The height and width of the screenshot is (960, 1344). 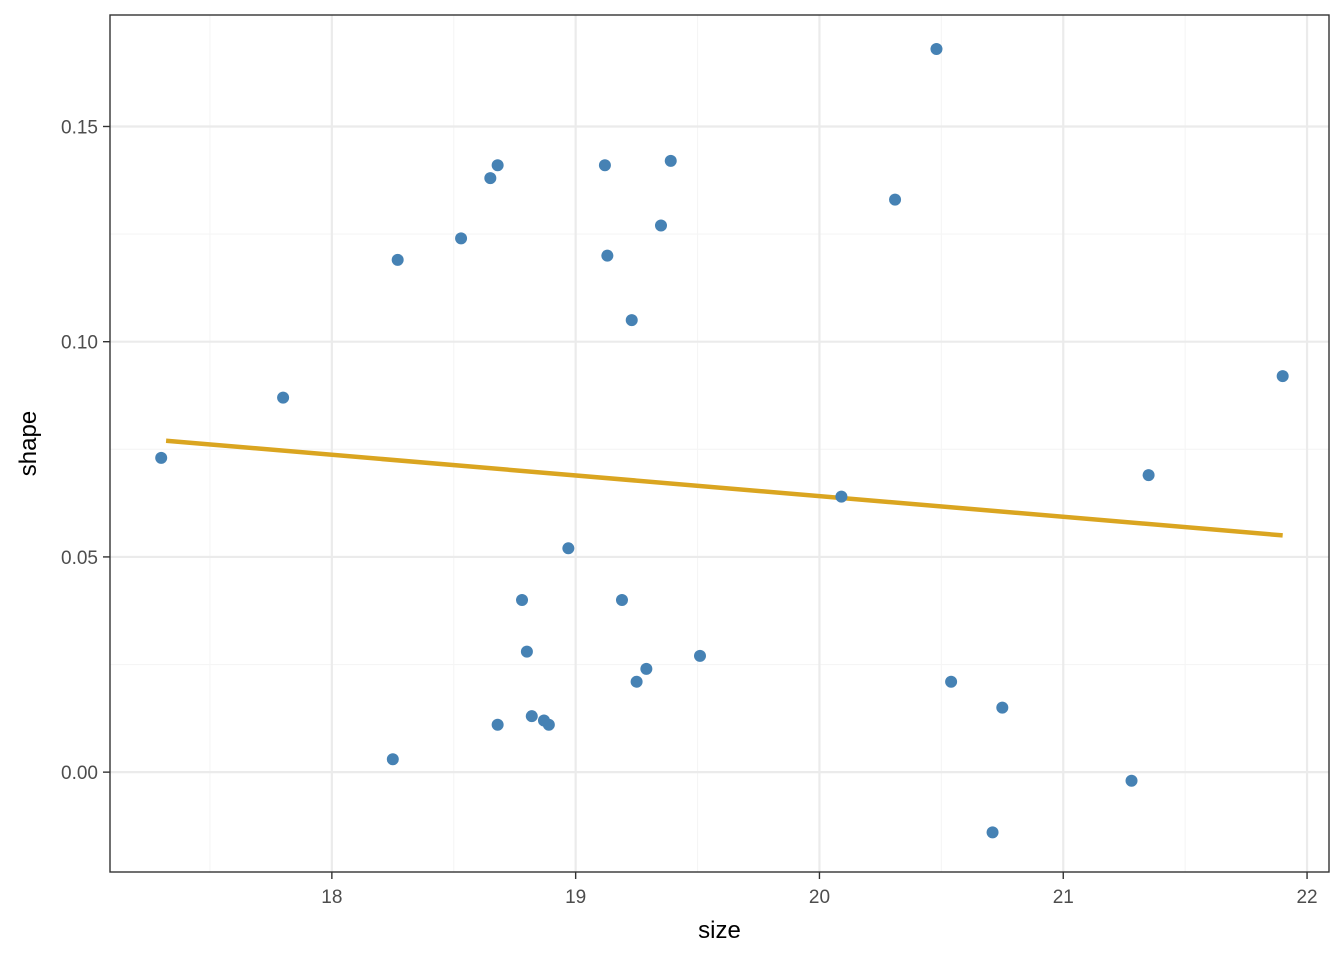 I want to click on x-axis-title: size, so click(x=719, y=930).